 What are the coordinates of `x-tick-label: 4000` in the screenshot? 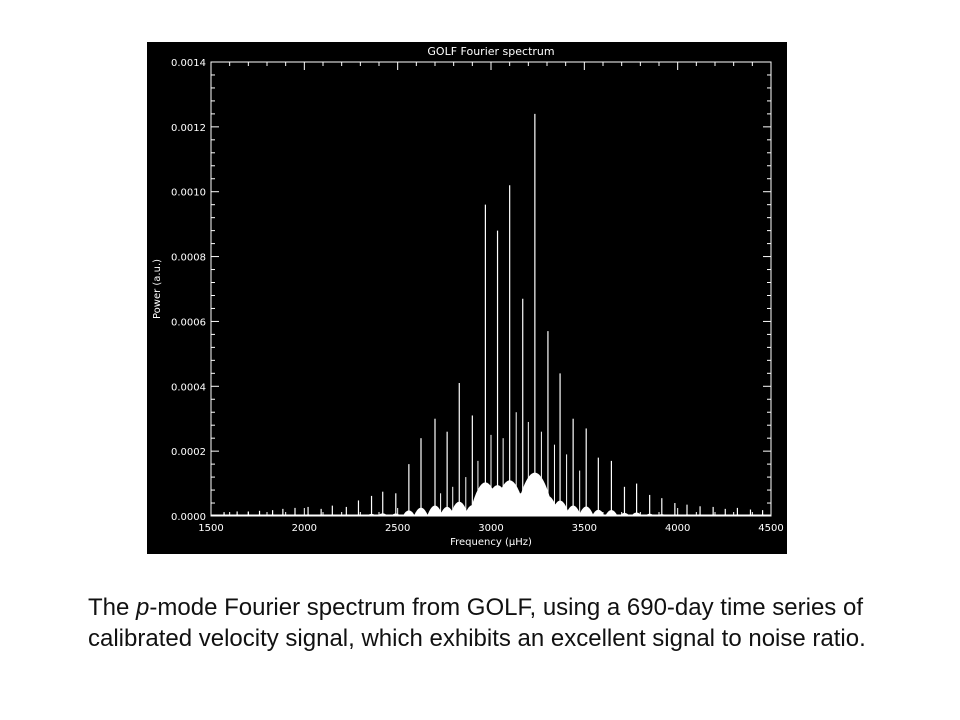 It's located at (677, 528).